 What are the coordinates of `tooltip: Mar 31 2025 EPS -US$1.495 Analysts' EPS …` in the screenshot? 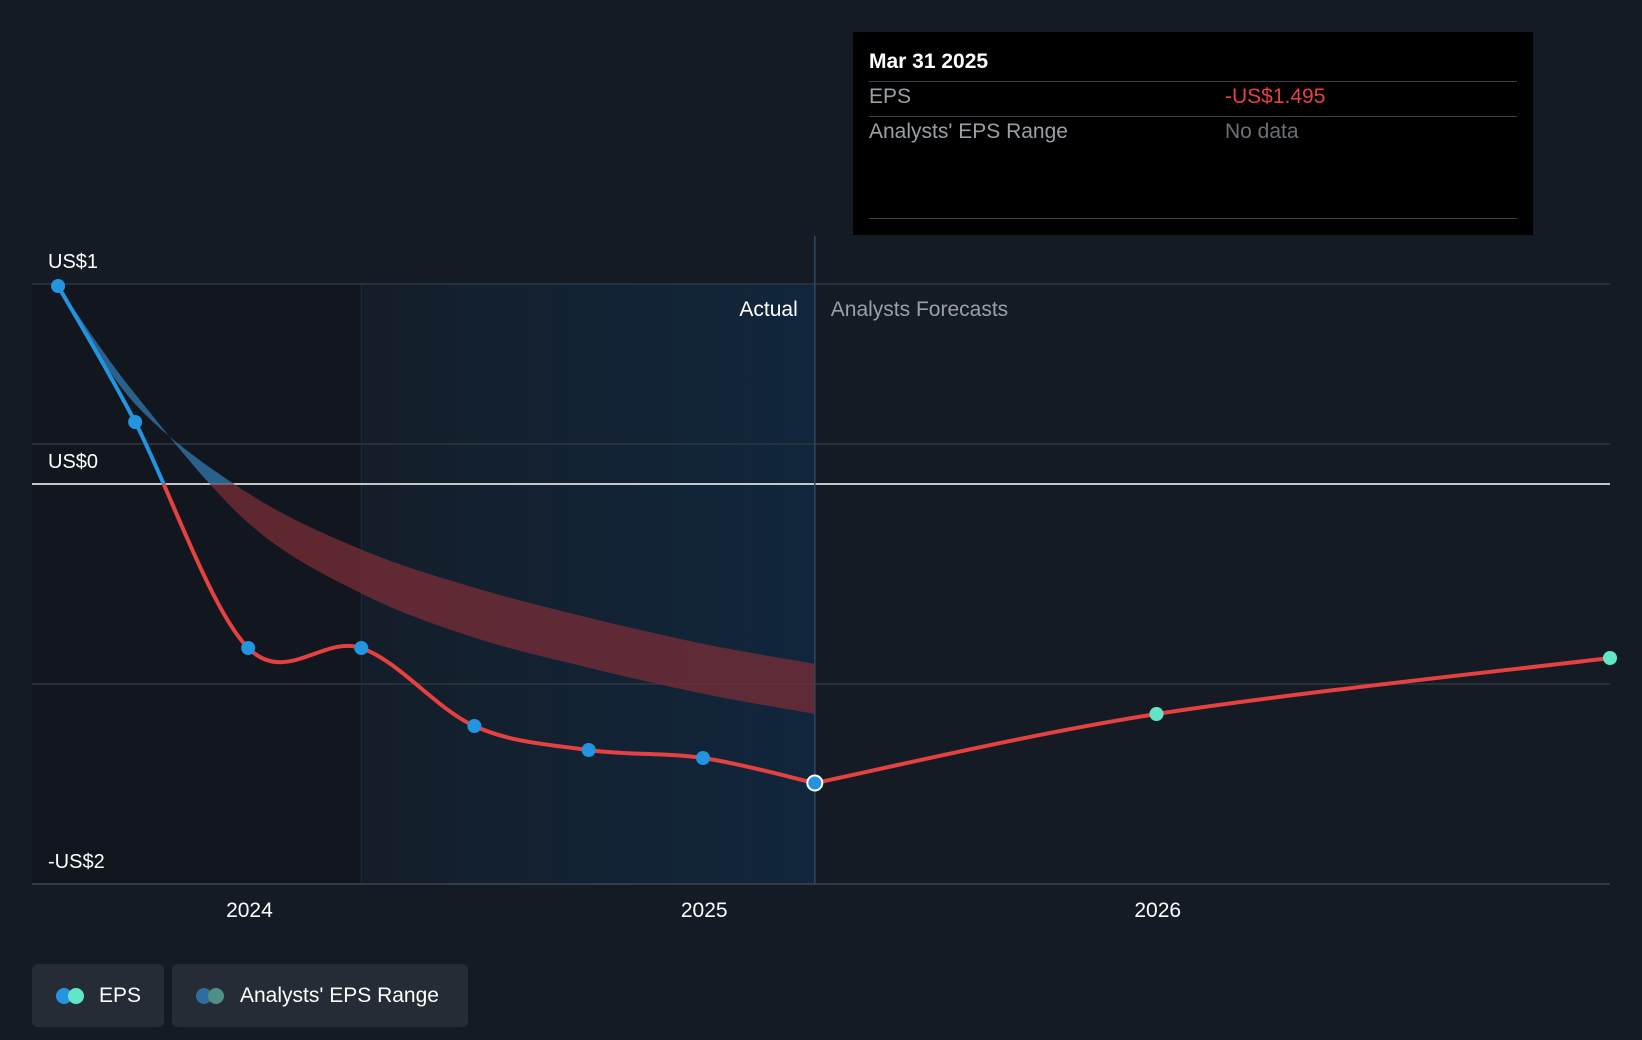 It's located at (1193, 133).